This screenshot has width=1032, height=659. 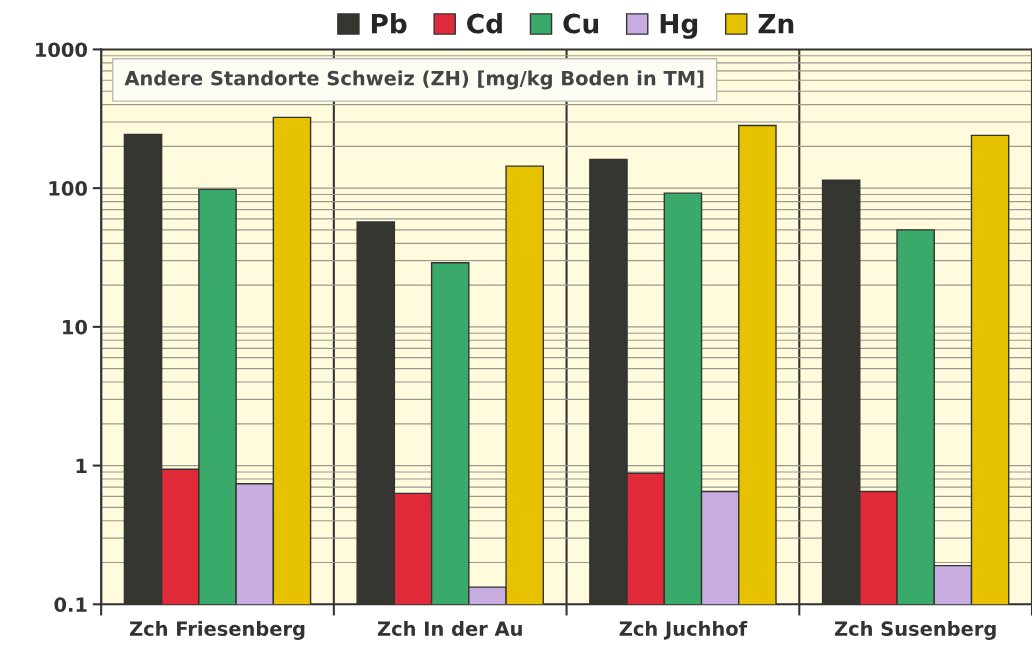 What do you see at coordinates (776, 23) in the screenshot?
I see `legend-label: Zn` at bounding box center [776, 23].